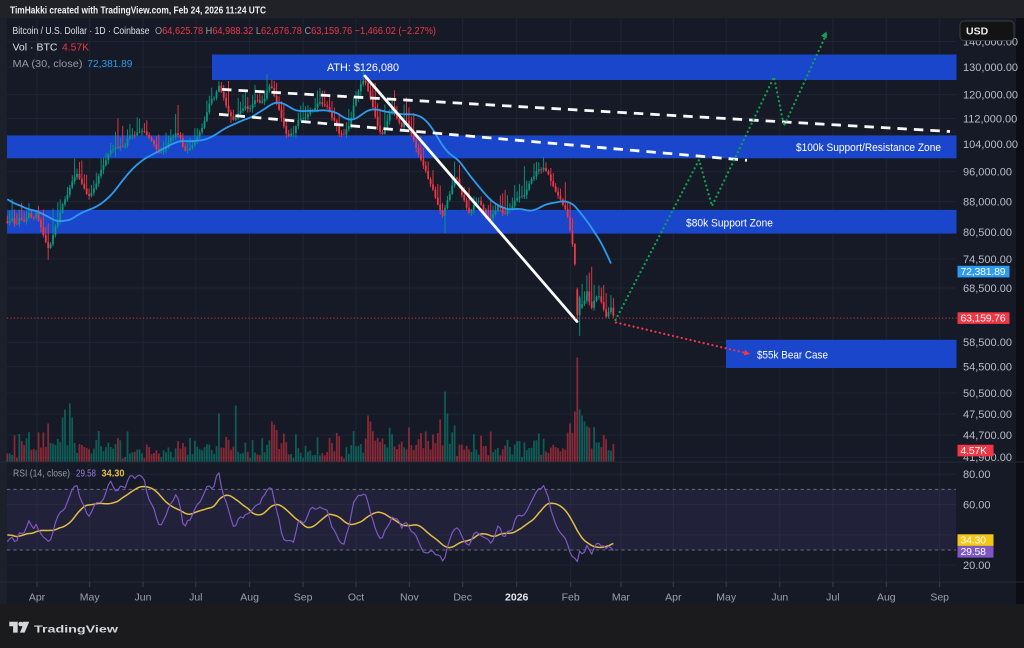 The image size is (1024, 648). I want to click on svg-text: 120,000.00, so click(990, 95).